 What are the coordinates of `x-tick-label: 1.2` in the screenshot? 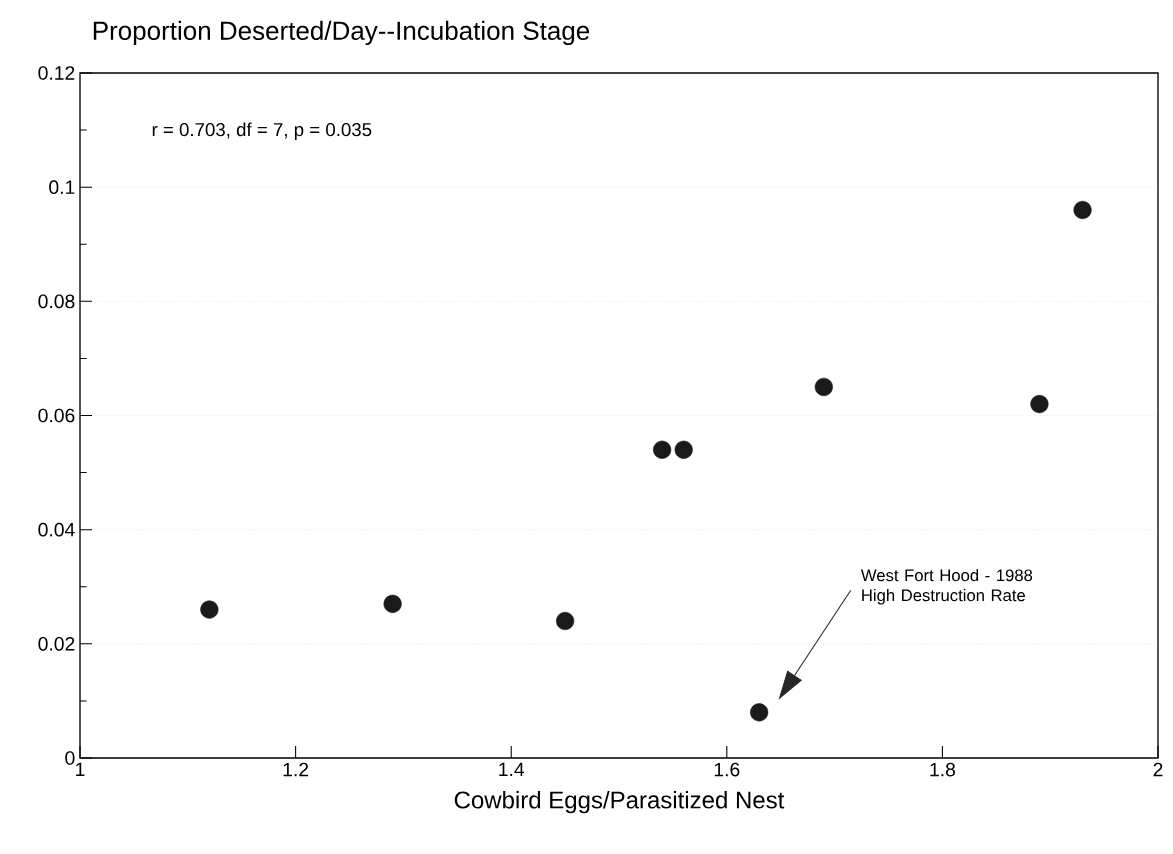 It's located at (296, 769).